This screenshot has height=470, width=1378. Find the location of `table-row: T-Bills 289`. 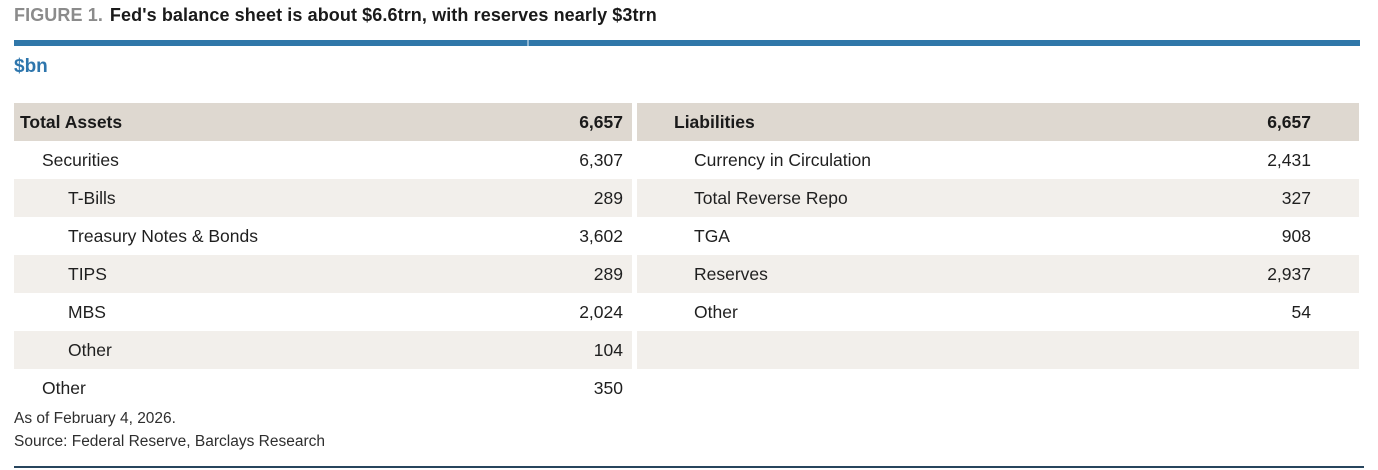

table-row: T-Bills 289 is located at coordinates (323, 198).